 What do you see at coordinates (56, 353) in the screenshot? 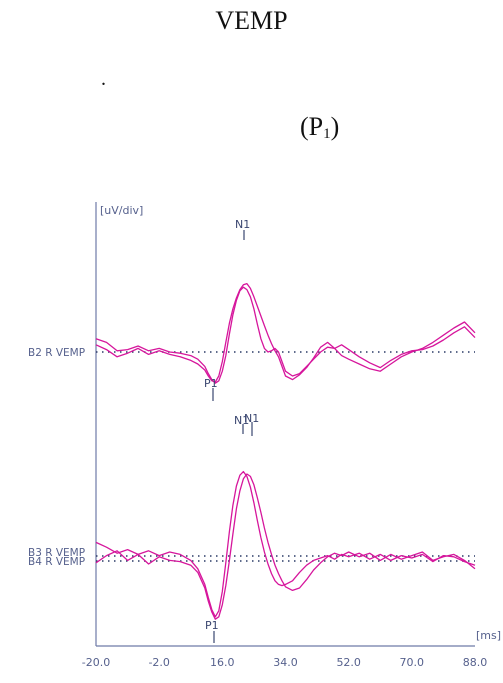
I see `panel-1-channel-label: B2 R VEMP` at bounding box center [56, 353].